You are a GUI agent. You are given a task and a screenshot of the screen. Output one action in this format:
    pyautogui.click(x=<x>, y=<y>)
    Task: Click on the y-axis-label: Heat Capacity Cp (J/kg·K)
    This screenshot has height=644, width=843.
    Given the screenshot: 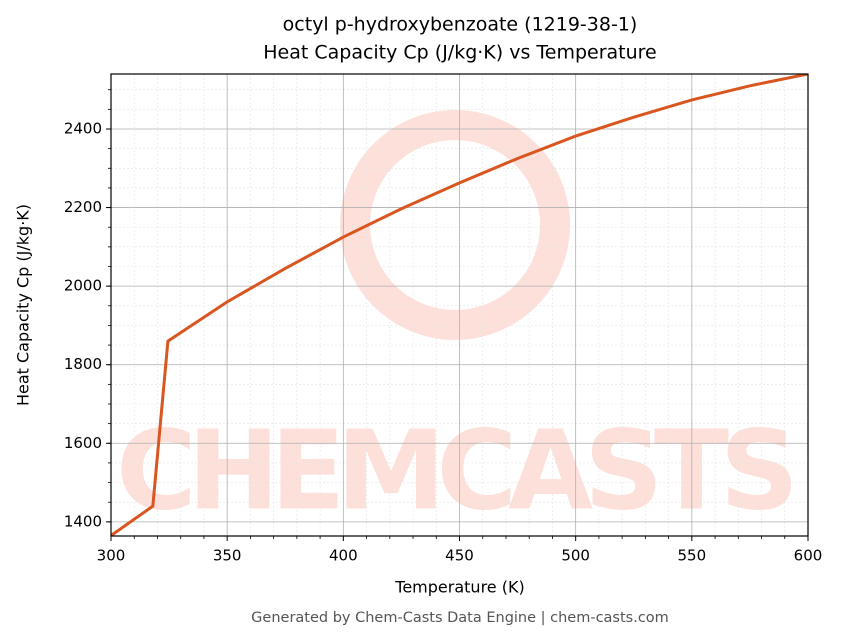 What is the action you would take?
    pyautogui.click(x=23, y=305)
    